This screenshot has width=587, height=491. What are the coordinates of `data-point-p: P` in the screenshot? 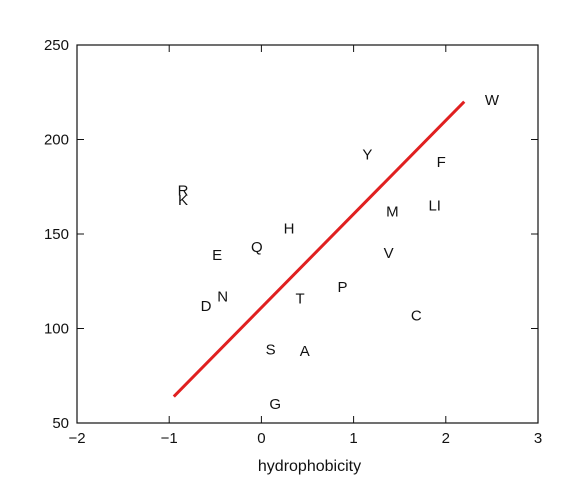 It's located at (343, 287).